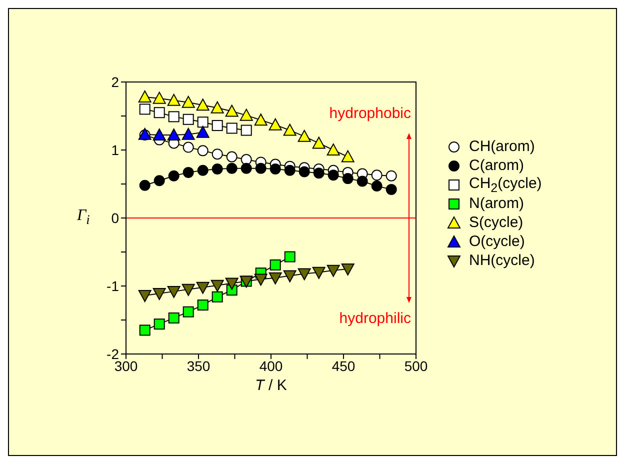  Describe the element at coordinates (115, 82) in the screenshot. I see `y-tick-label: 2` at that location.